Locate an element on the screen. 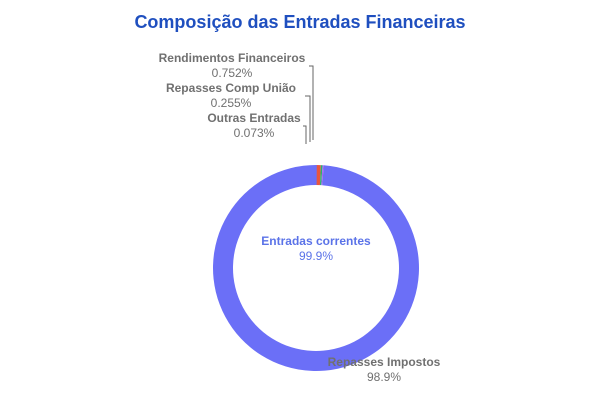 The width and height of the screenshot is (600, 400). slice-repasses-comp-uniao is located at coordinates (321, 175).